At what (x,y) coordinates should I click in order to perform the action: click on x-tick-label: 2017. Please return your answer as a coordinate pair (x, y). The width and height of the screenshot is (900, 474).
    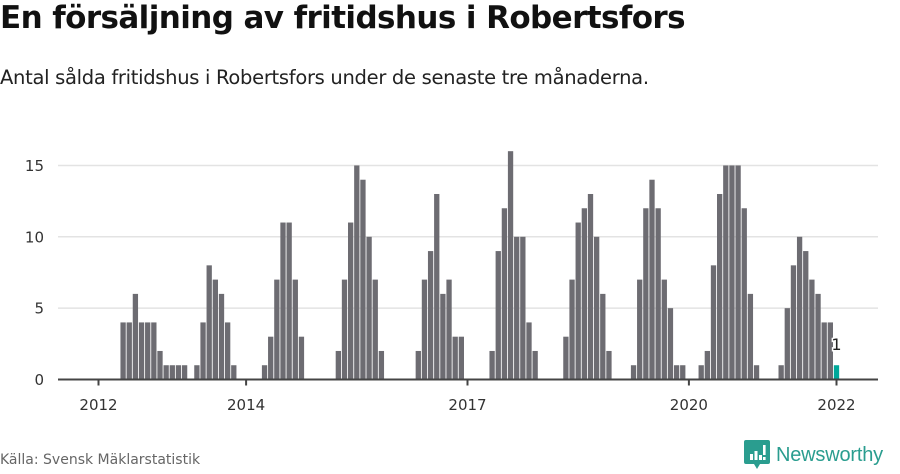
    Looking at the image, I should click on (467, 405).